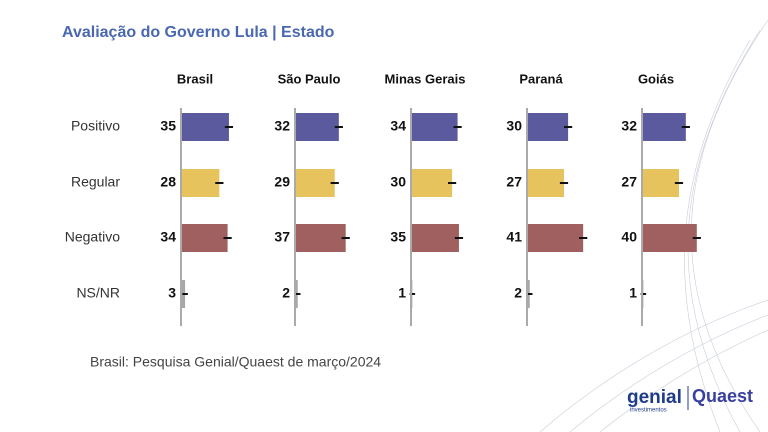 The height and width of the screenshot is (432, 768). Describe the element at coordinates (282, 237) in the screenshot. I see `value-label: 37` at that location.